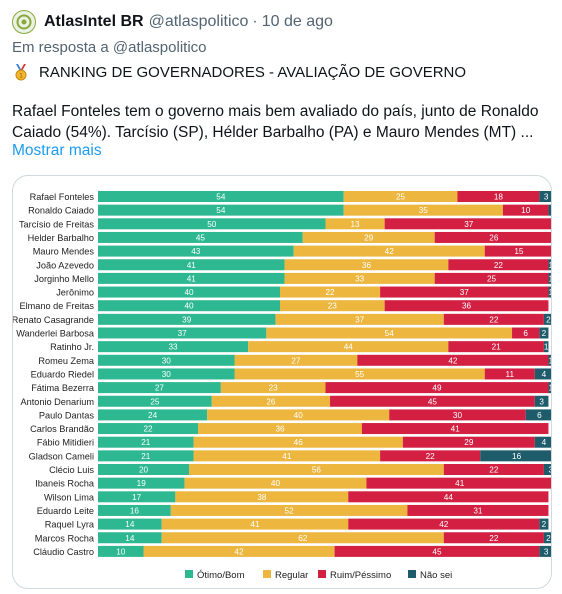  Describe the element at coordinates (299, 442) in the screenshot. I see `data-label: 46` at that location.